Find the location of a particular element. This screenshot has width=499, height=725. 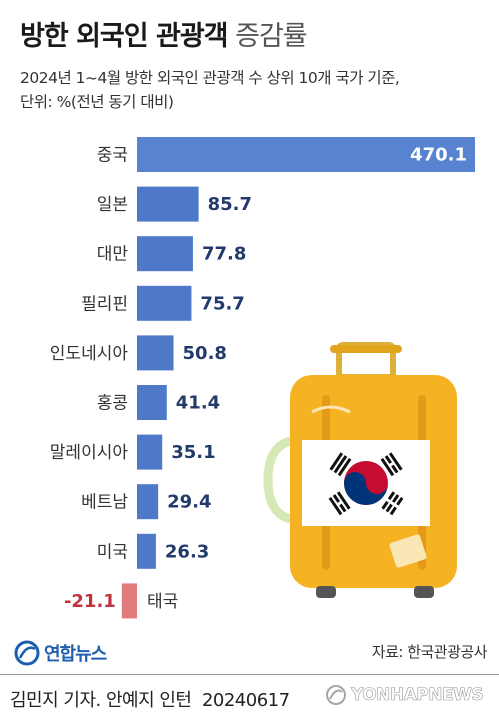

credit-line: 김민지 기자. 안예지 인턴 20240617 is located at coordinates (150, 699).